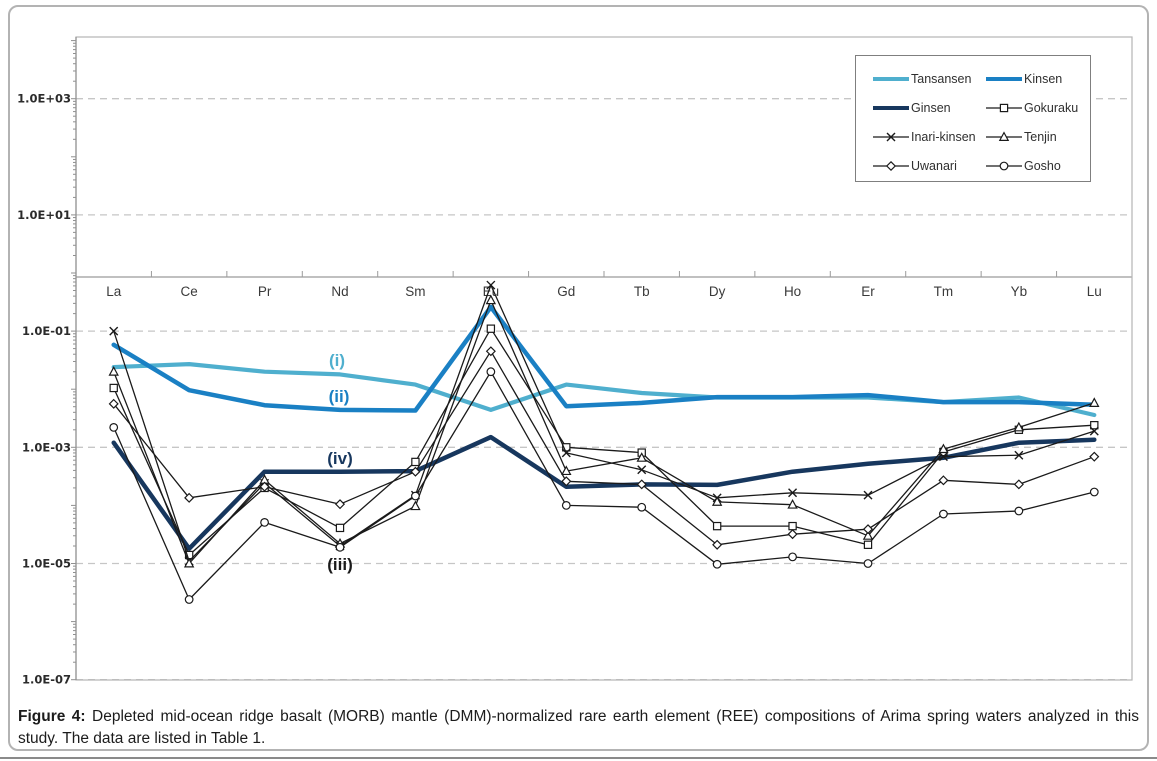 The width and height of the screenshot is (1157, 761). What do you see at coordinates (934, 165) in the screenshot?
I see `legend-label: Uwanari` at bounding box center [934, 165].